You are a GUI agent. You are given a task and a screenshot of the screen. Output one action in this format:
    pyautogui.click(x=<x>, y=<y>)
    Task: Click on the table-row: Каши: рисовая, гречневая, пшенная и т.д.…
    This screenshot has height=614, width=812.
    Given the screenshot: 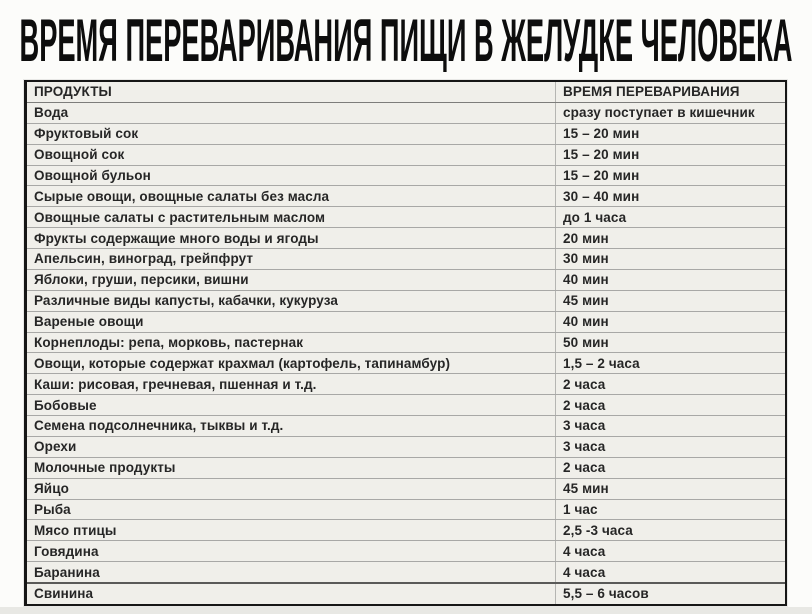 What is the action you would take?
    pyautogui.click(x=406, y=384)
    